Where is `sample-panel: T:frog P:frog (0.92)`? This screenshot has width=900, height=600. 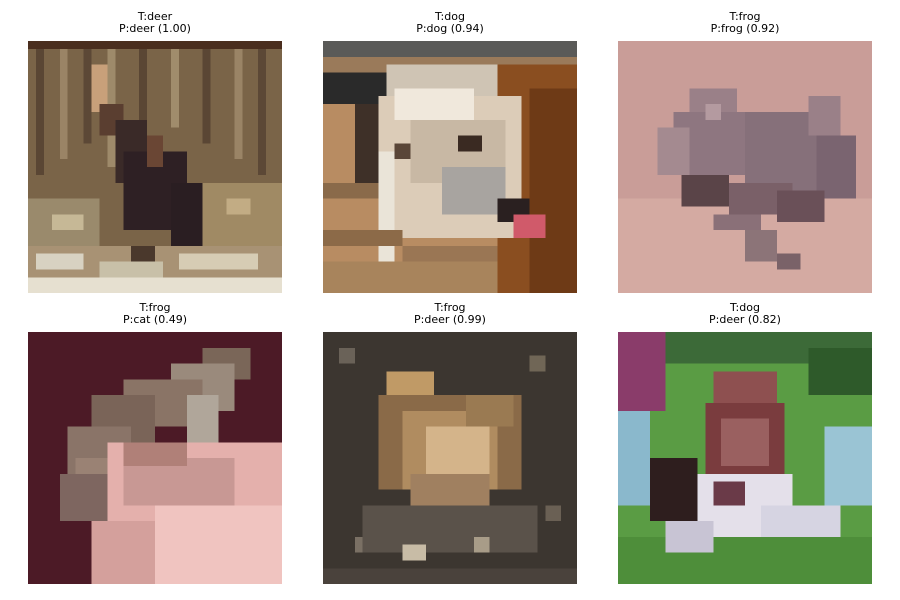
sample-panel: T:frog P:frog (0.92) is located at coordinates (745, 152).